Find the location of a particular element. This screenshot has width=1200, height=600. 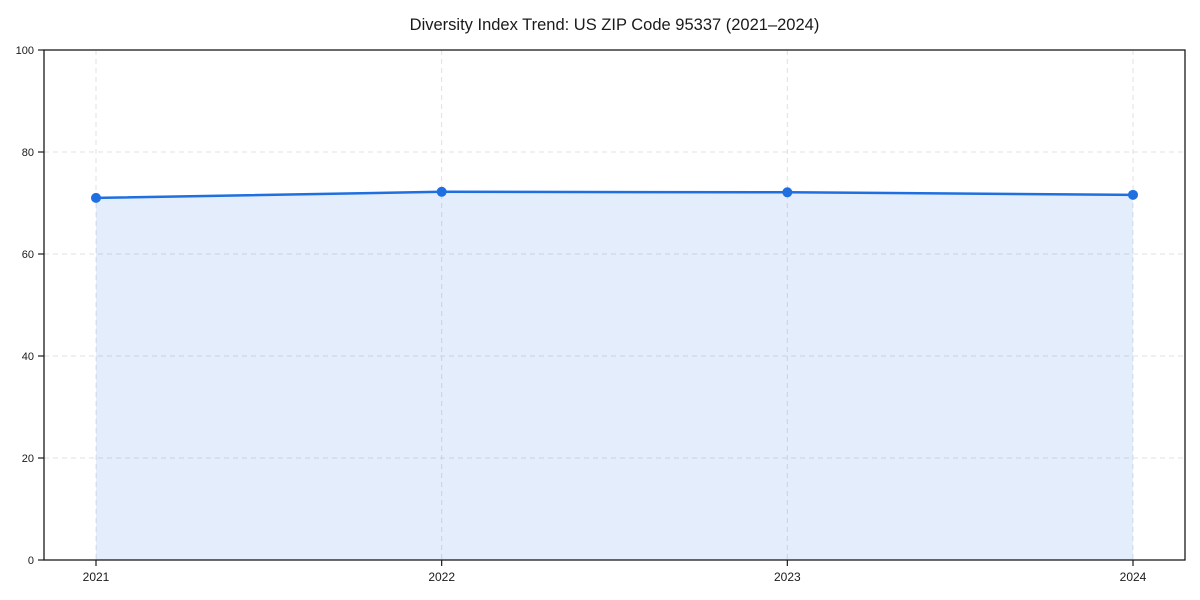

x-tick-label: 2022 is located at coordinates (441, 577).